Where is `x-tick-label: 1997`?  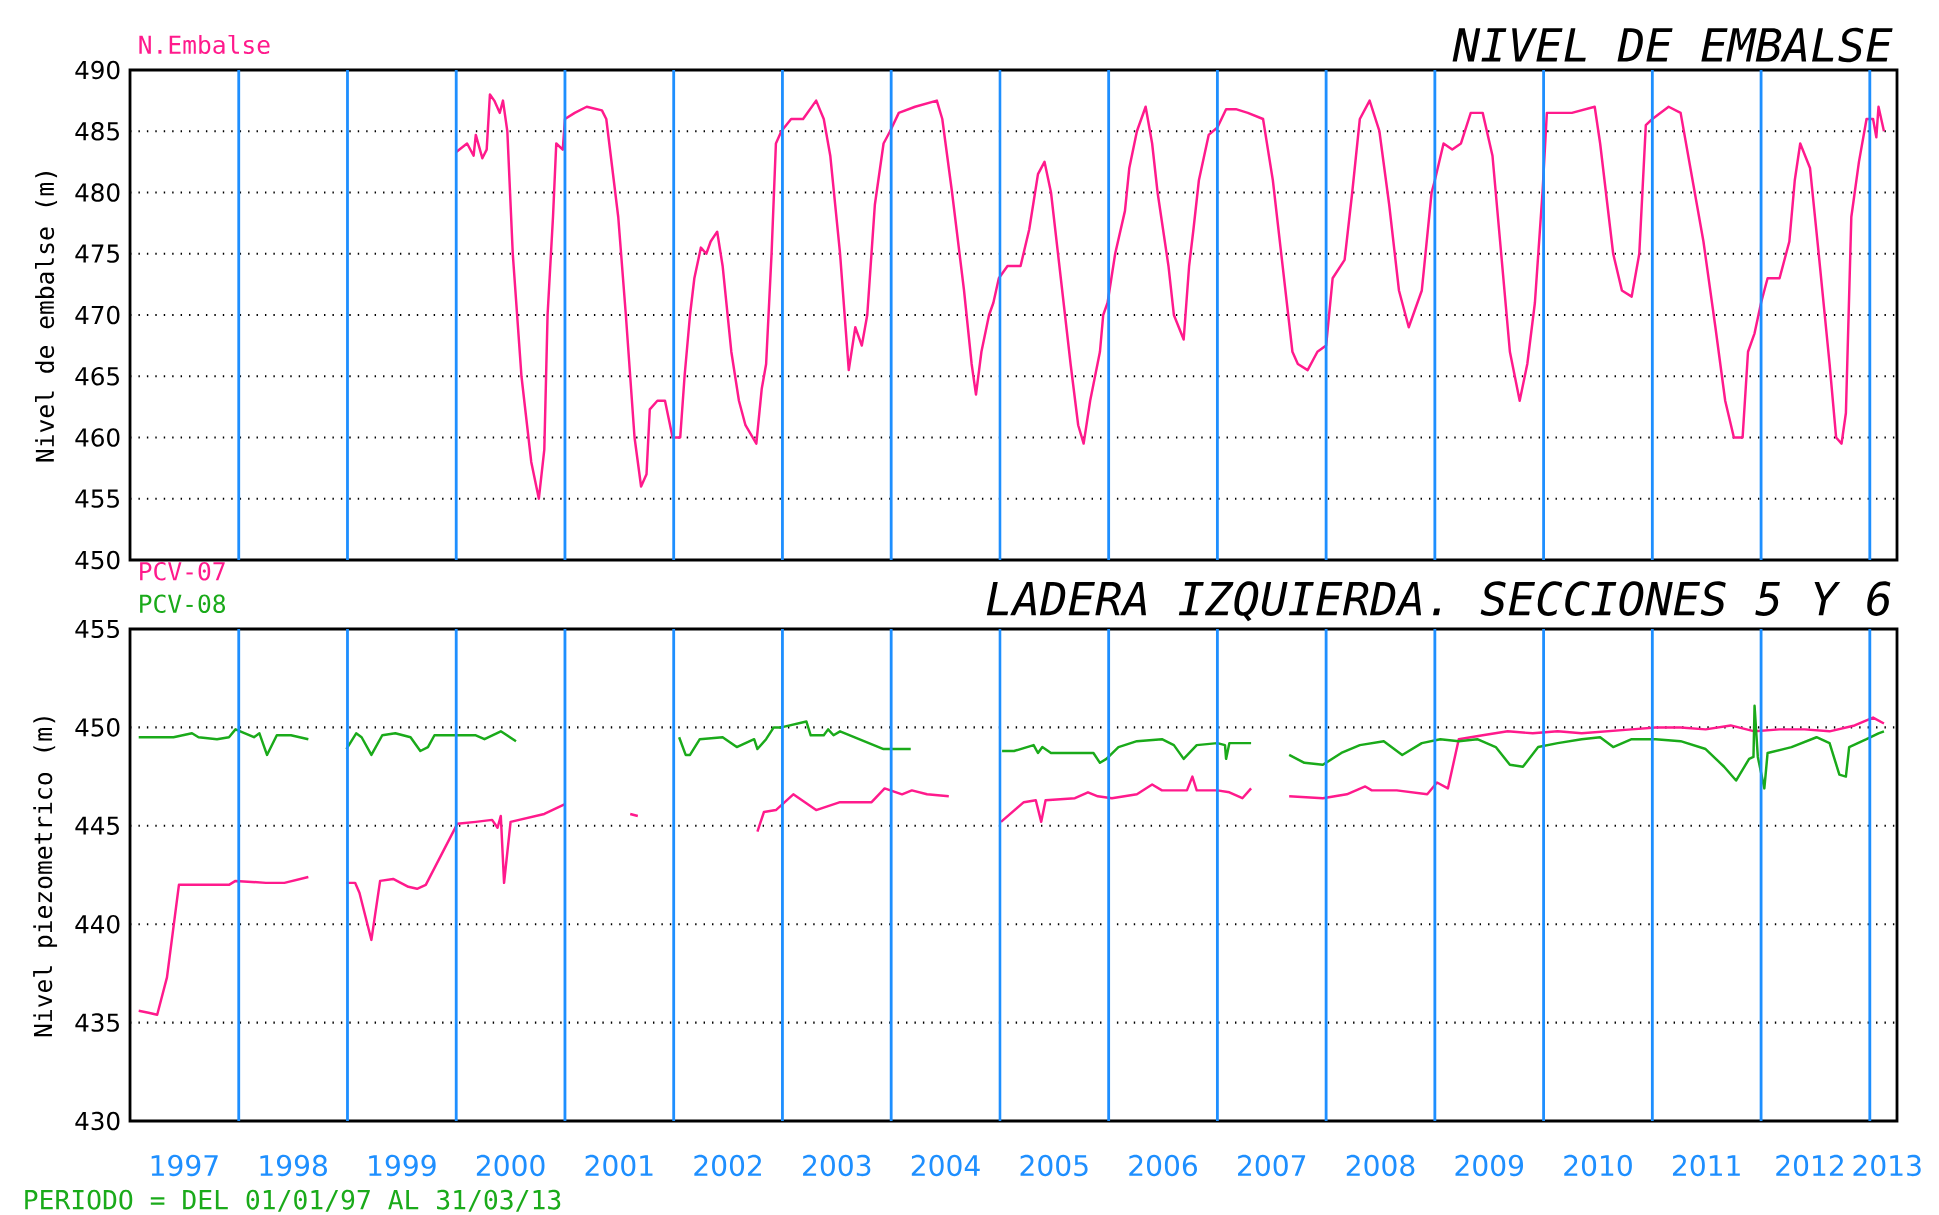
x-tick-label: 1997 is located at coordinates (184, 1165).